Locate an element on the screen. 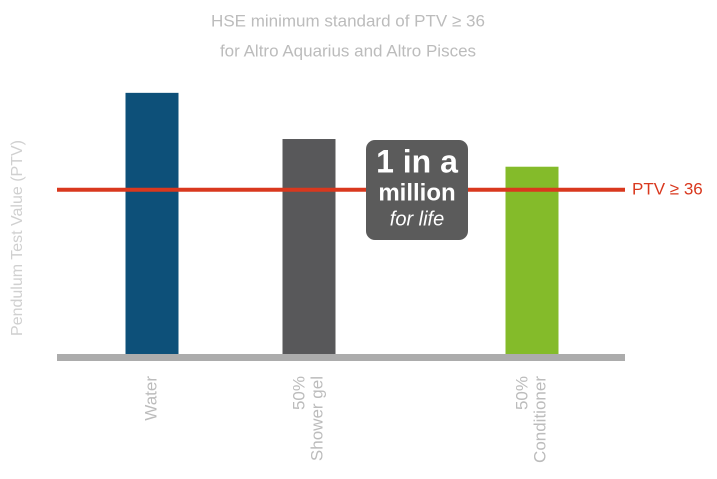 This screenshot has height=479, width=717. logo-text: million is located at coordinates (416, 192).